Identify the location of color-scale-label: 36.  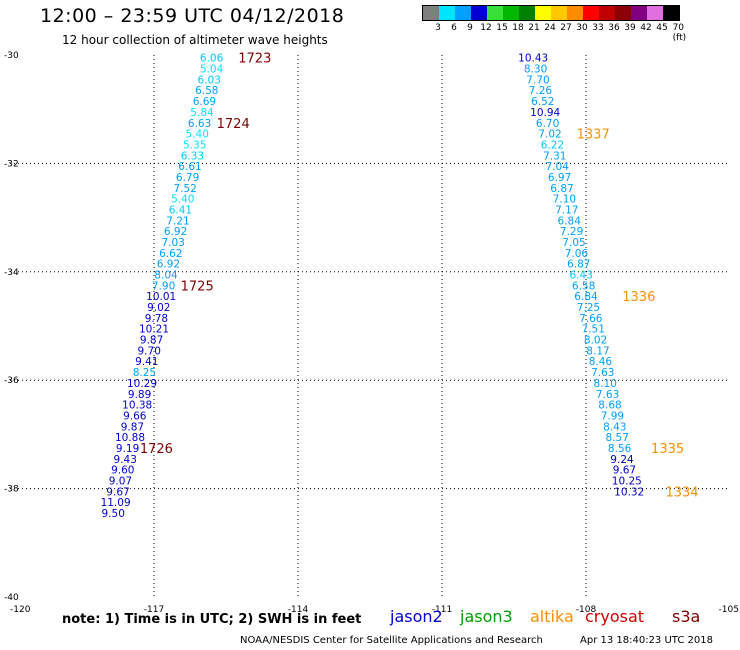
(614, 28).